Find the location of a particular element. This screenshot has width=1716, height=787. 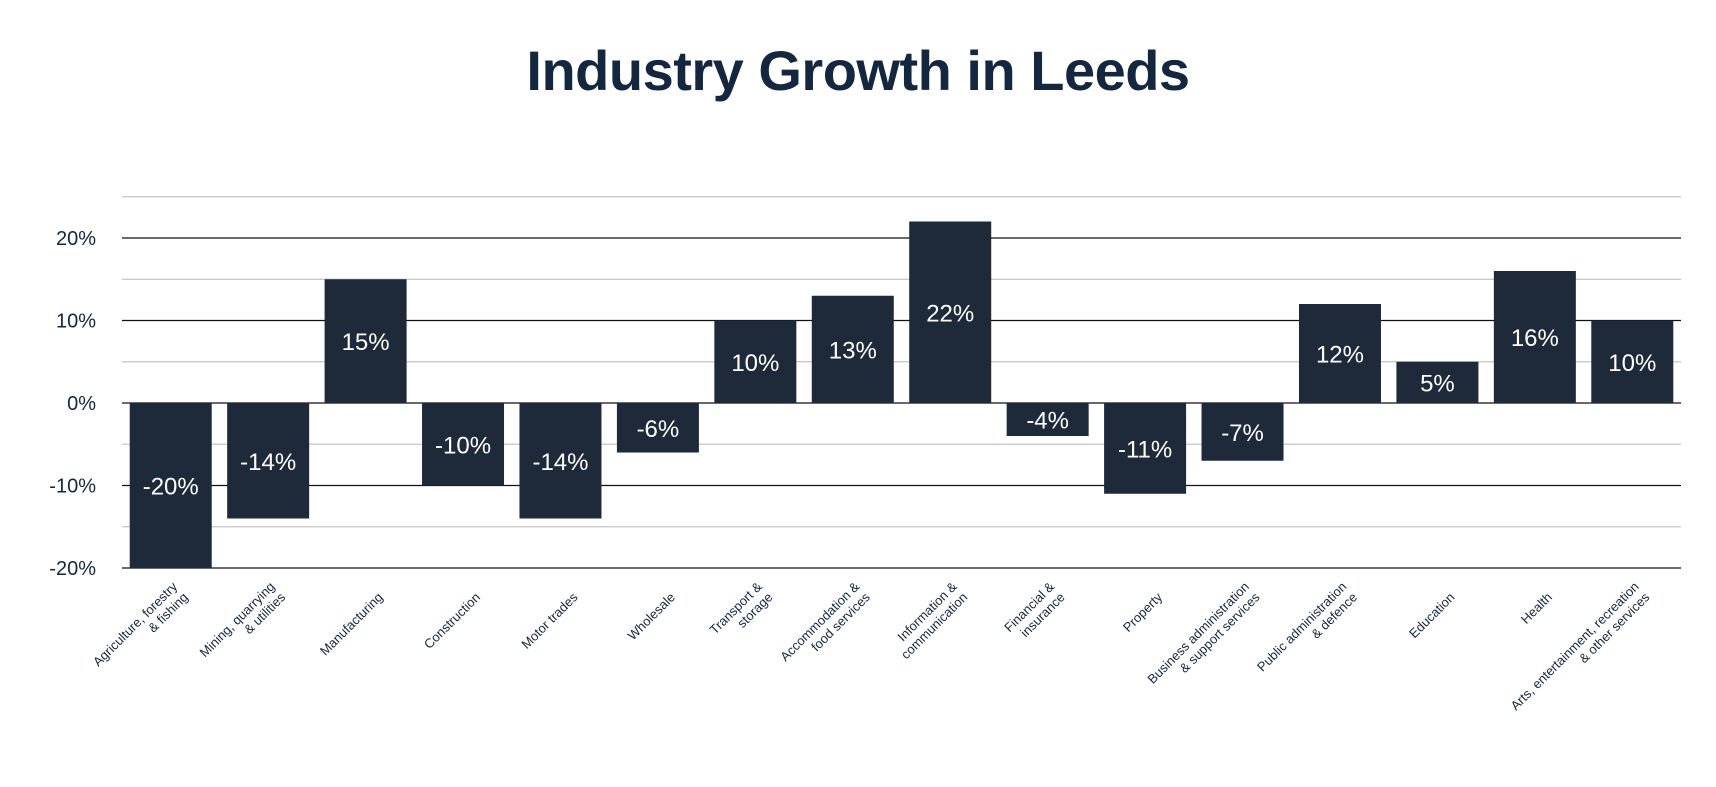

x-tick-label: Public administration& defence is located at coordinates (1307, 626).